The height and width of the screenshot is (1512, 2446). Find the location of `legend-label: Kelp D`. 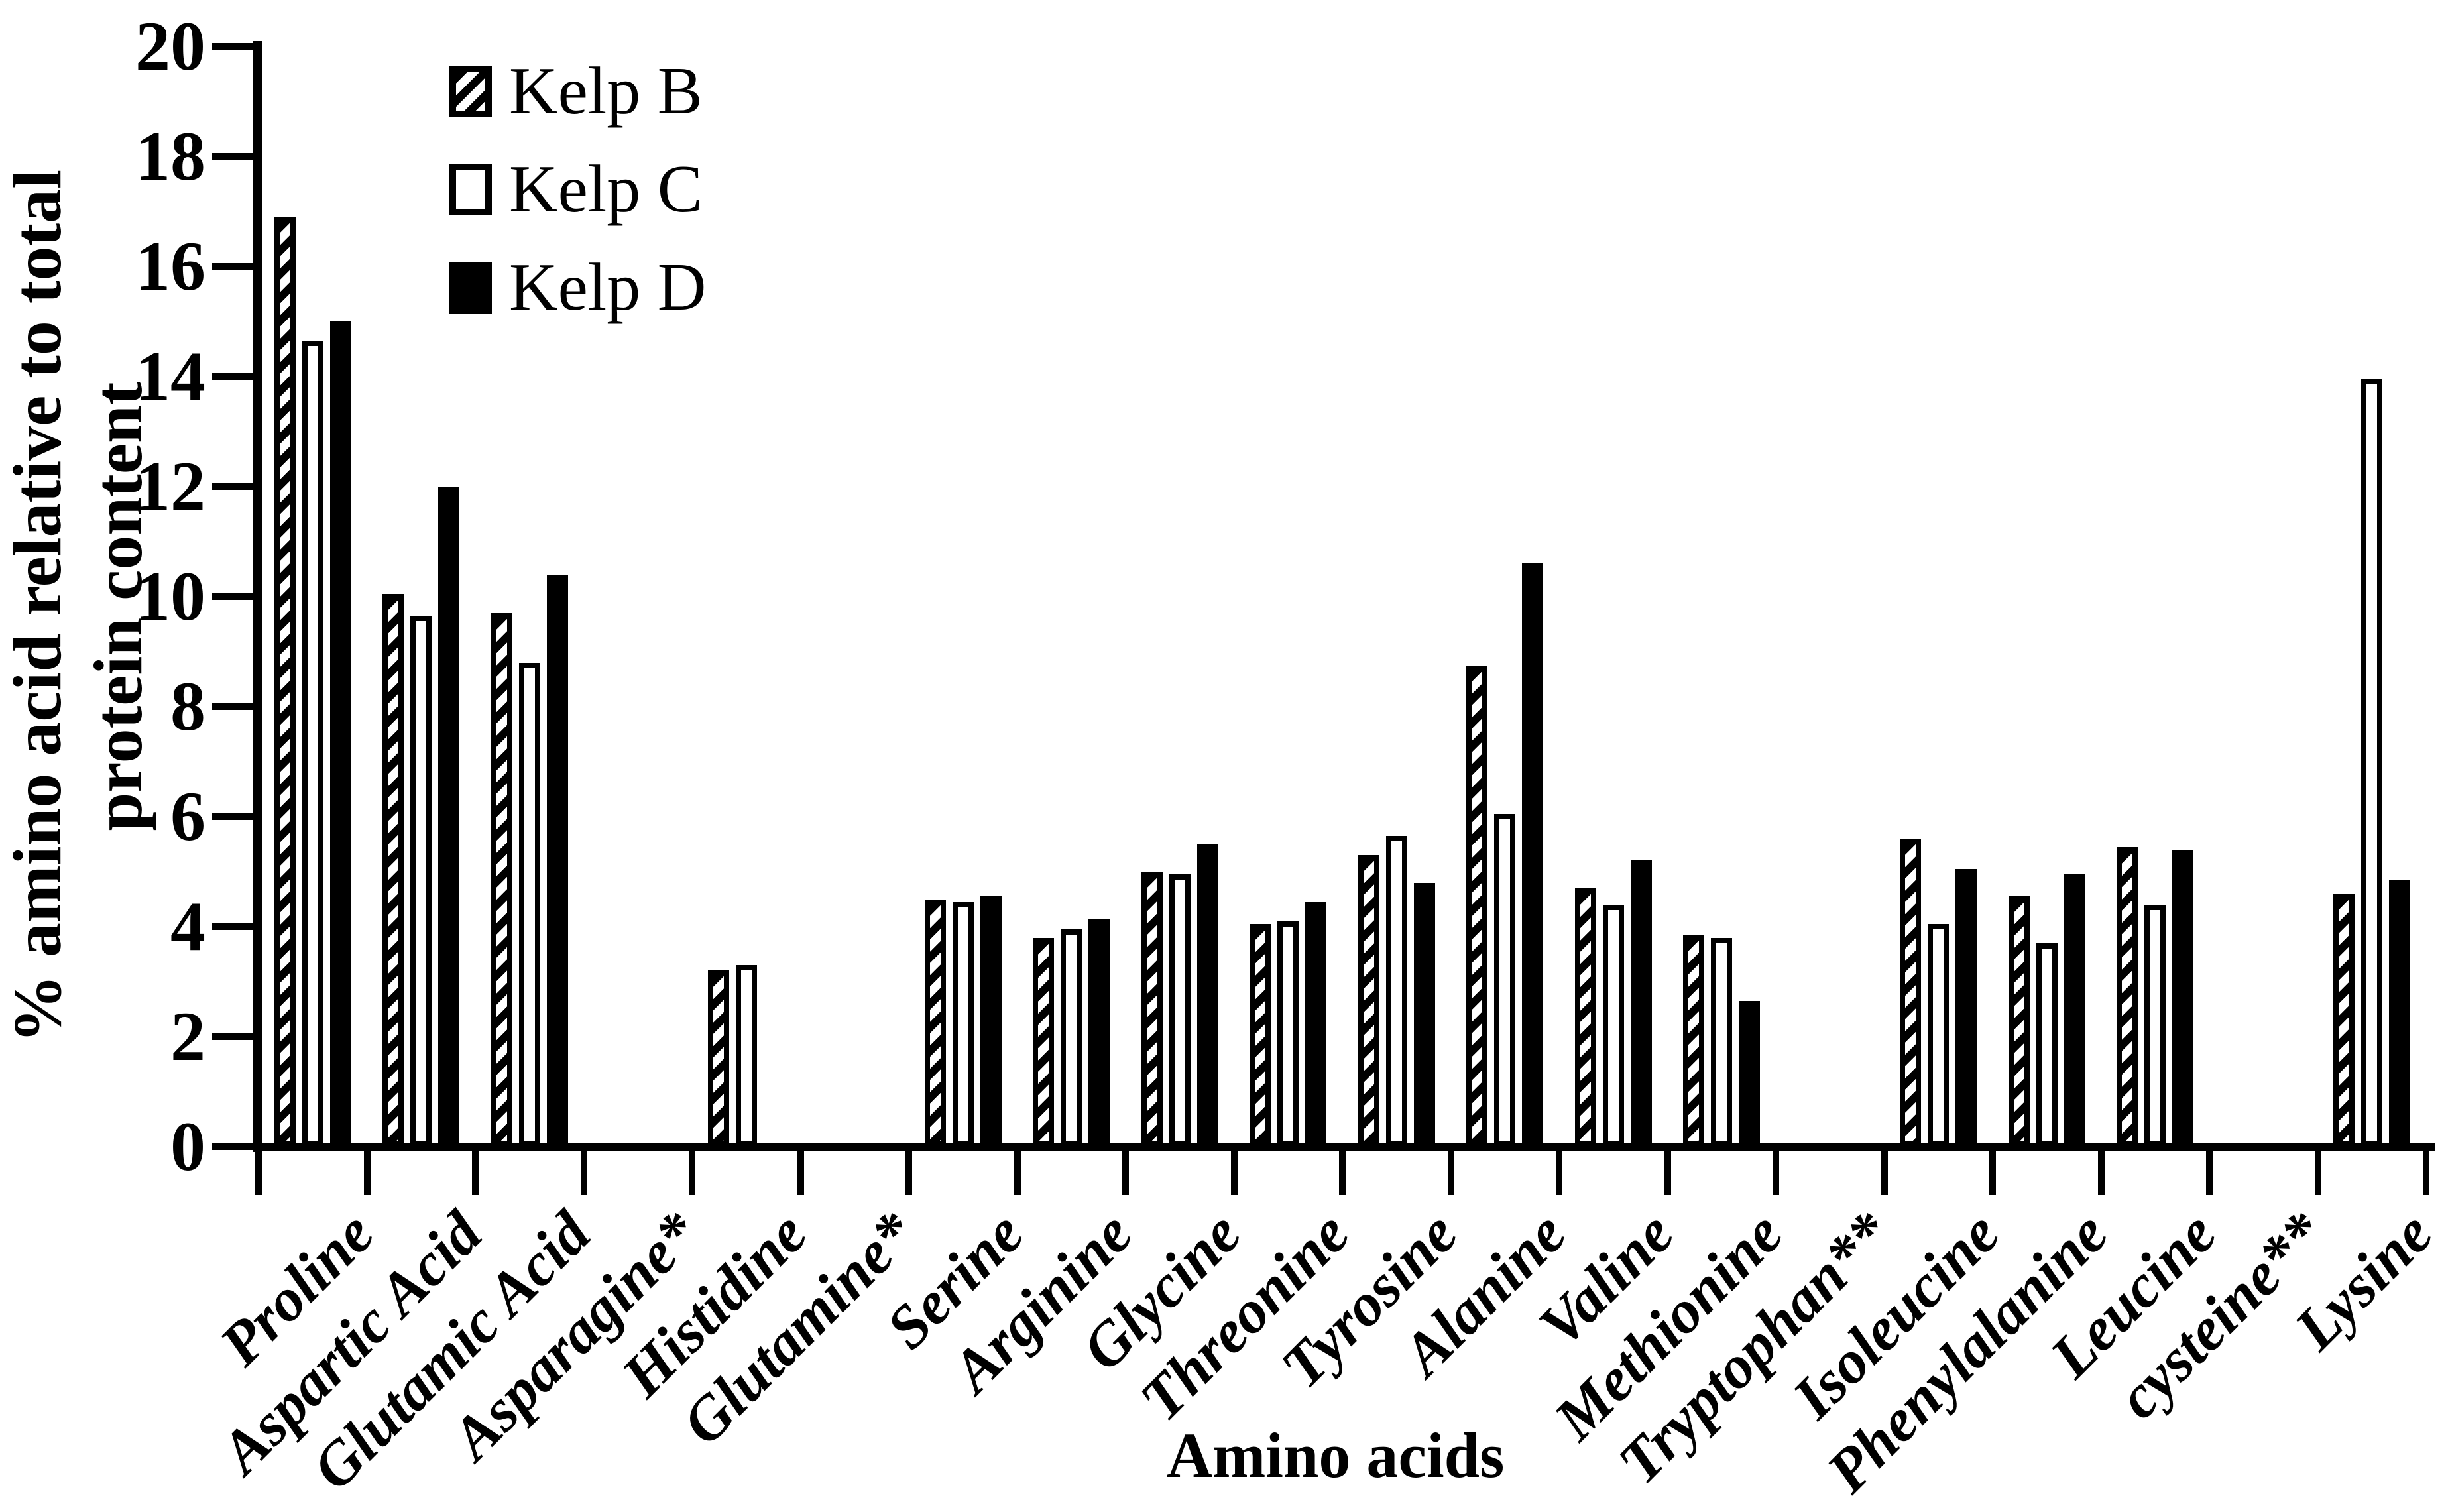

legend-label: Kelp D is located at coordinates (608, 287).